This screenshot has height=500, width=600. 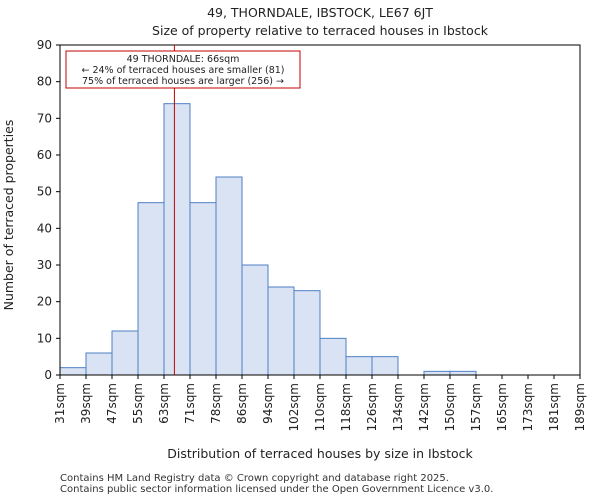 I want to click on y-tick-label: 10, so click(x=44, y=338).